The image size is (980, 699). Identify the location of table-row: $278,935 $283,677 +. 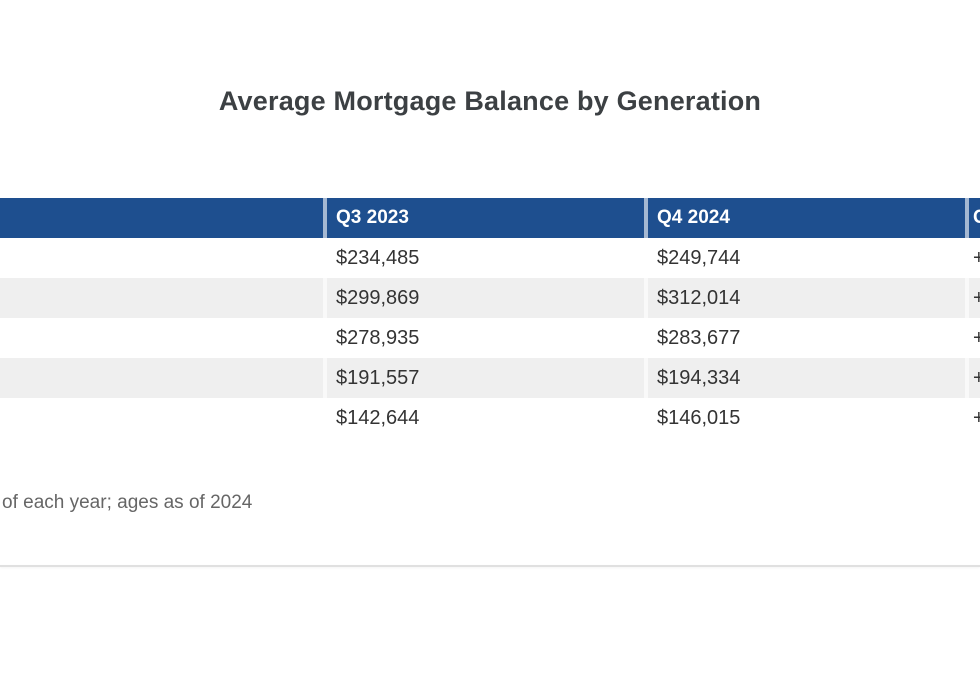
(490, 338).